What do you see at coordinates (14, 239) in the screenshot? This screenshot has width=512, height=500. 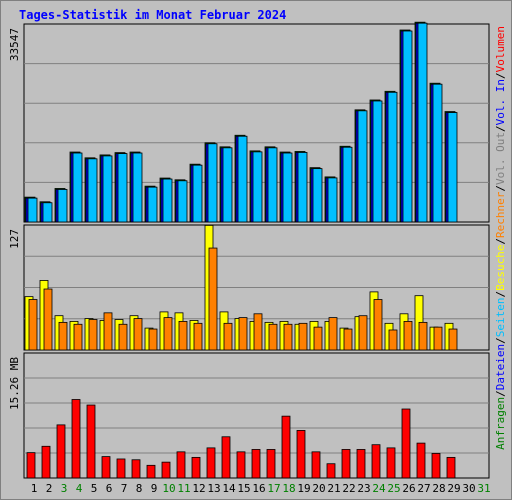 I see `panel-visits-max-label: 127` at bounding box center [14, 239].